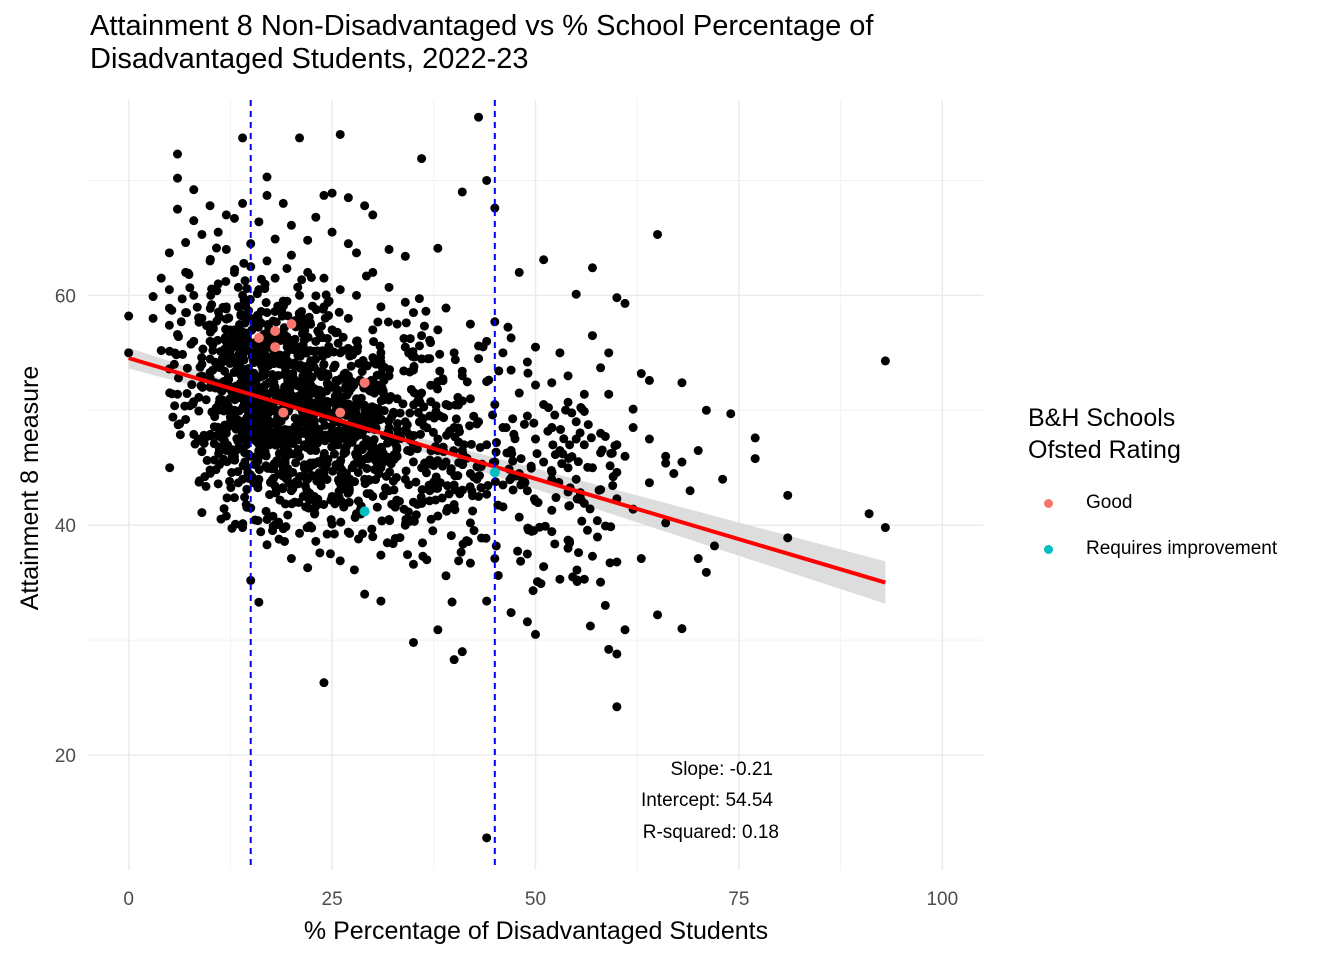  I want to click on x-tick-label: 50, so click(535, 899).